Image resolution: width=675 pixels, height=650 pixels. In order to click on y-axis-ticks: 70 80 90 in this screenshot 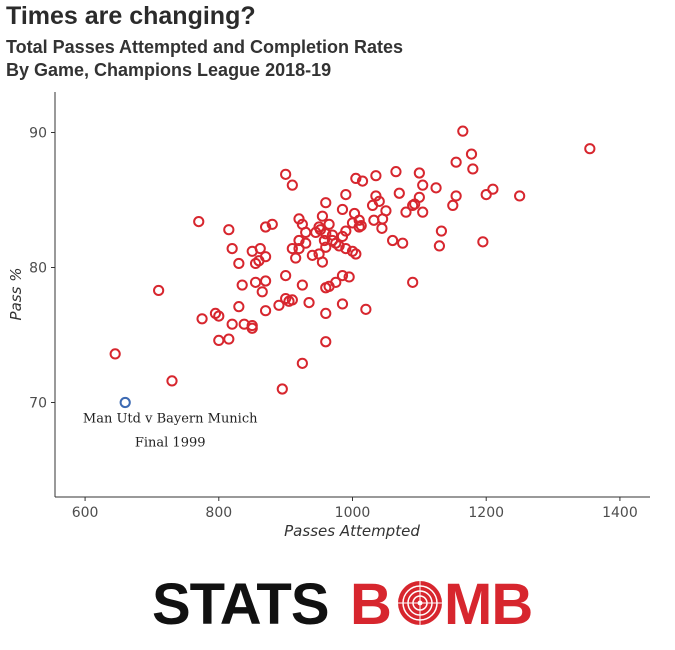, I will do `click(42, 269)`.